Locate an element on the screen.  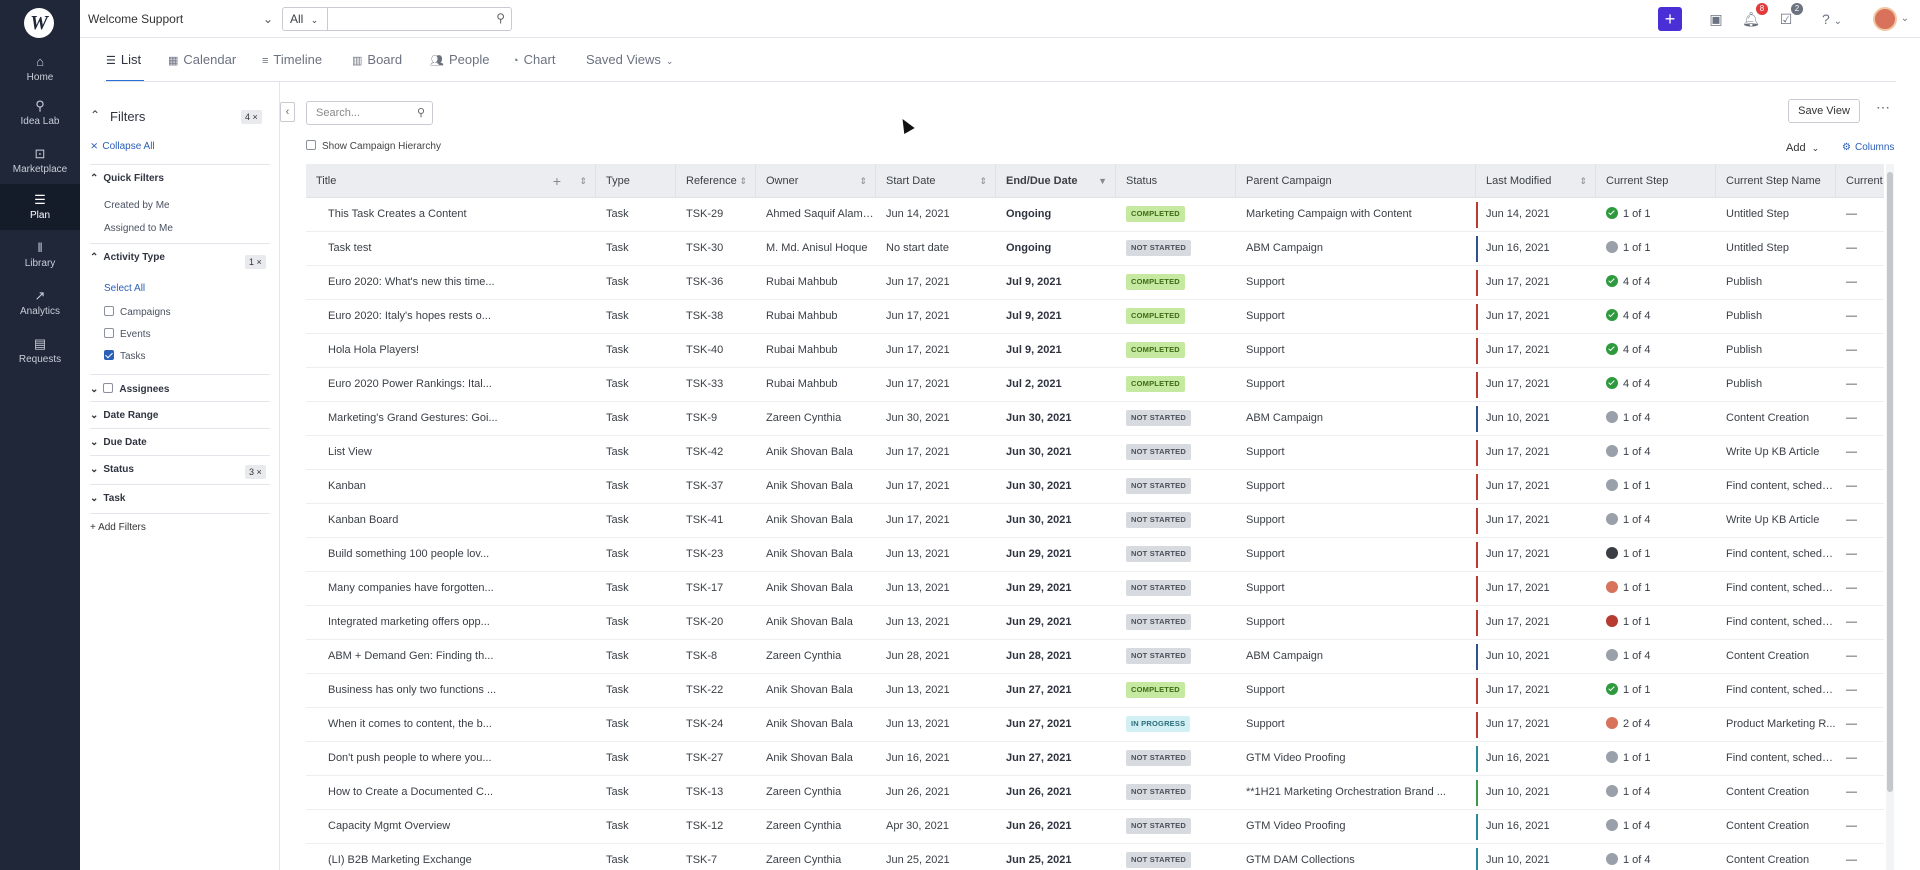
tab-list: ☰ List is located at coordinates (125, 67).